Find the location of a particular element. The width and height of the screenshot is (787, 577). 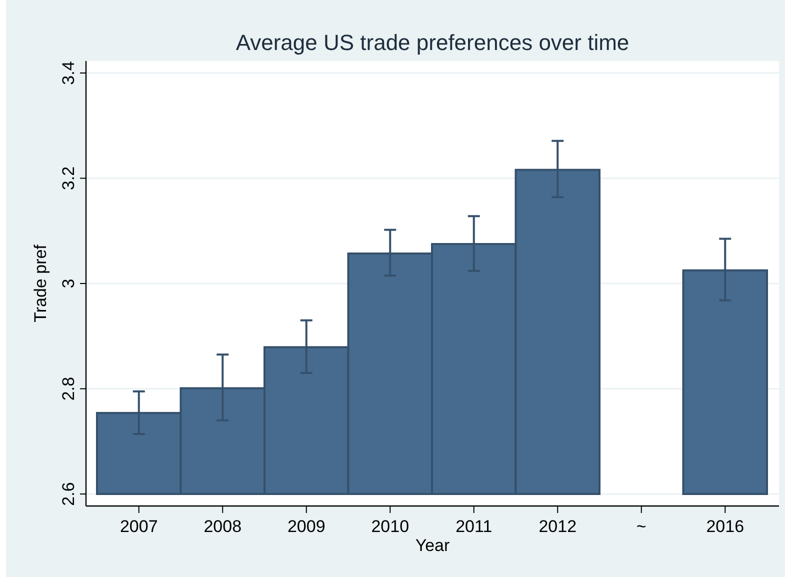

x-axis-title: Year is located at coordinates (432, 545).